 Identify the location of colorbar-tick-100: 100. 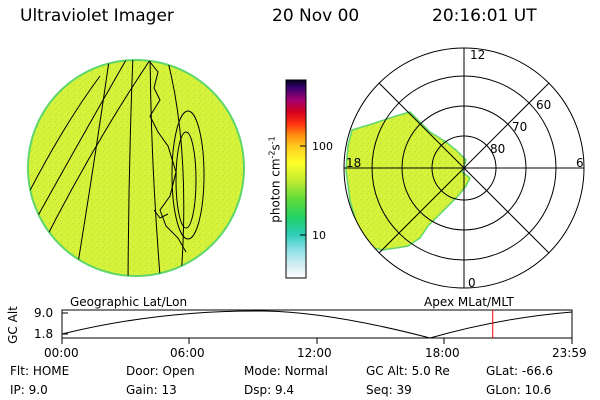
(322, 146).